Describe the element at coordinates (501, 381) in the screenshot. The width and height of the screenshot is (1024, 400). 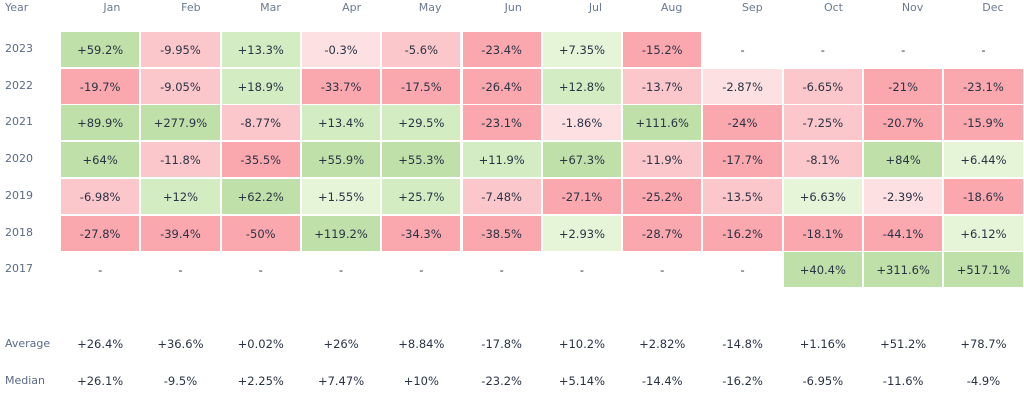
I see `summary-cell: -23.2%` at that location.